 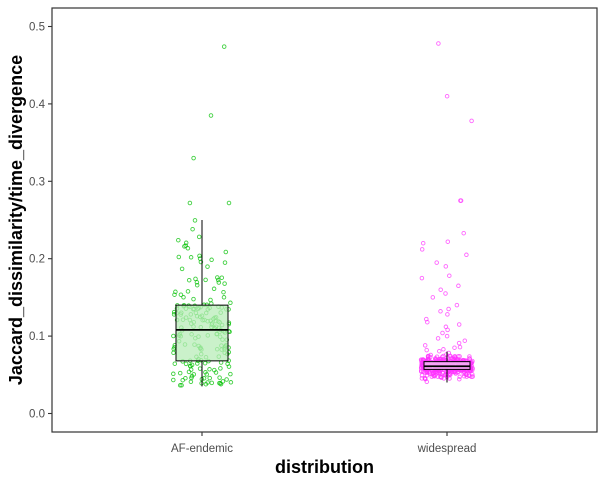 I want to click on x-tick-label: widespread, so click(x=447, y=449).